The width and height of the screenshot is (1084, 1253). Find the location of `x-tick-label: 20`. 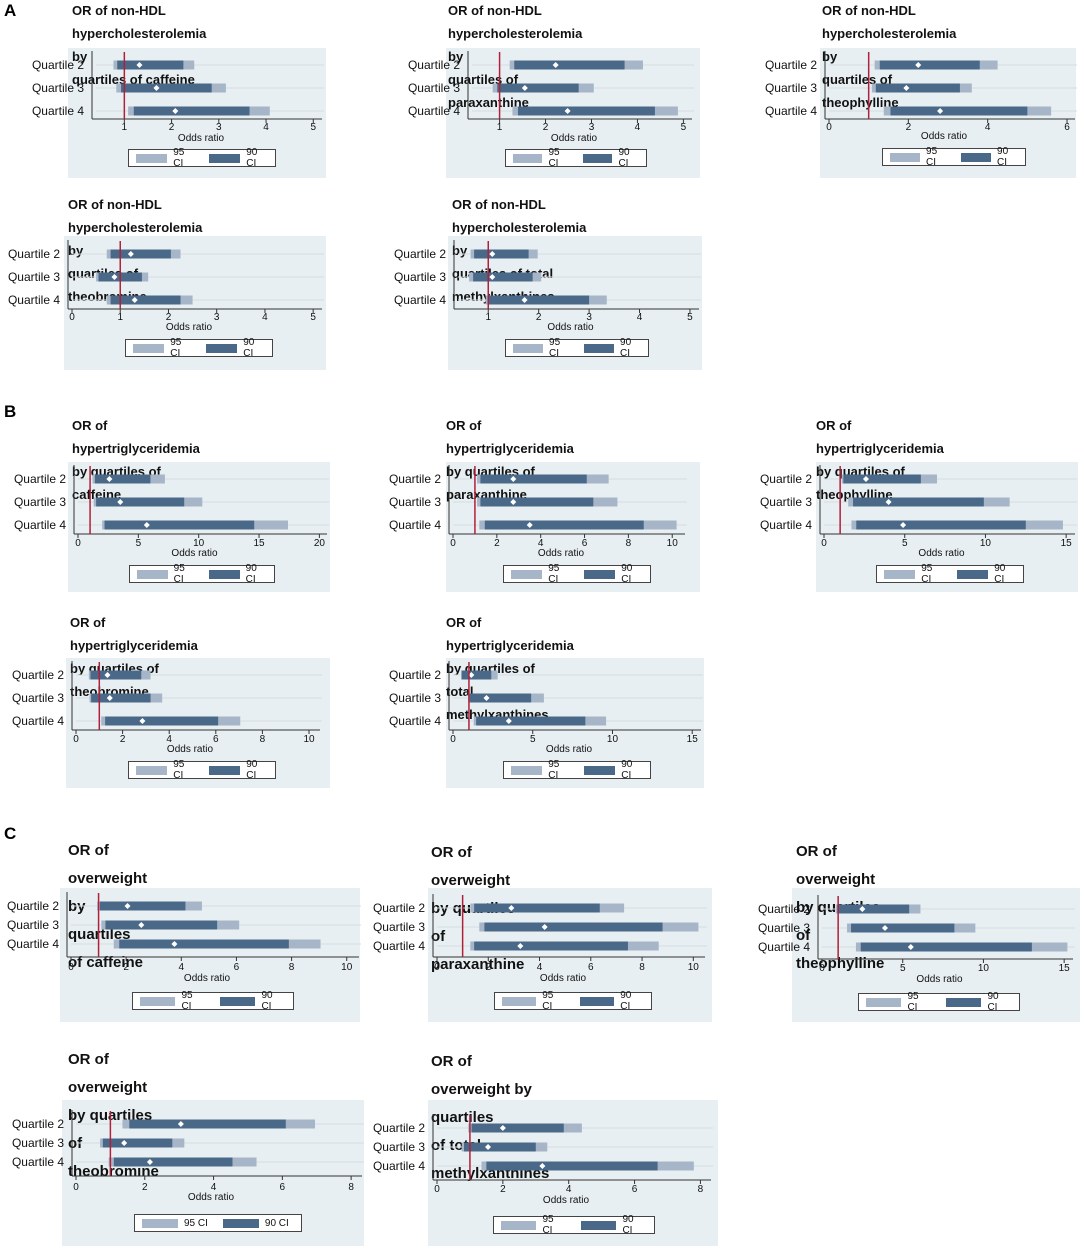

x-tick-label: 20 is located at coordinates (320, 543).